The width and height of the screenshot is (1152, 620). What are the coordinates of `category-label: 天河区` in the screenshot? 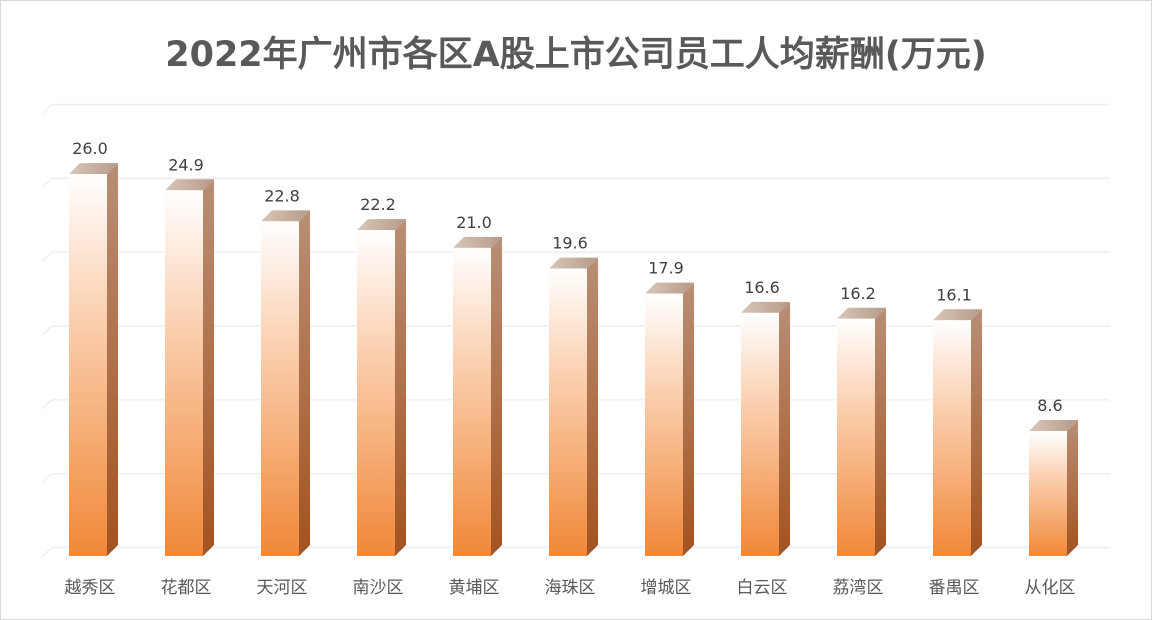 It's located at (282, 588).